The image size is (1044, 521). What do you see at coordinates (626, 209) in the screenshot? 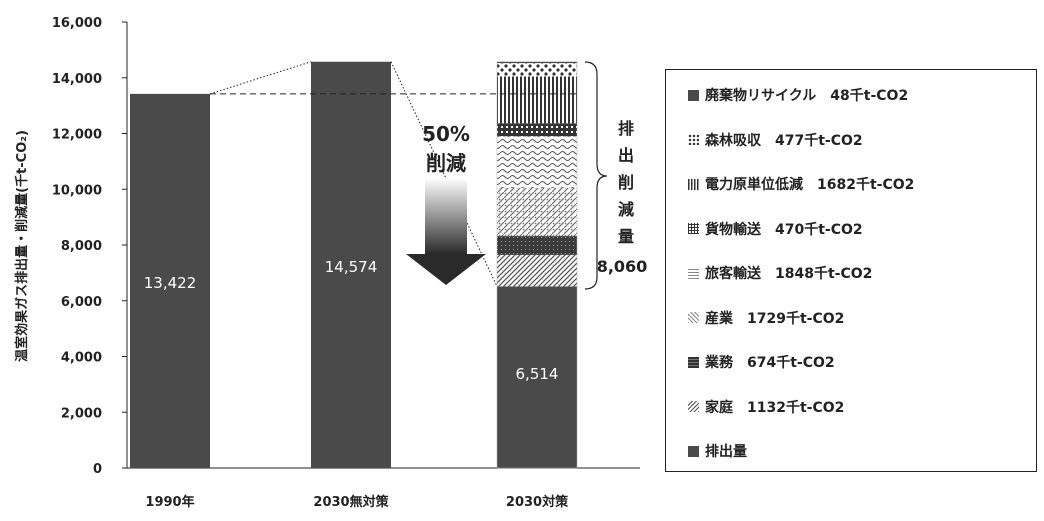
I see `brace-label-char: 減` at bounding box center [626, 209].